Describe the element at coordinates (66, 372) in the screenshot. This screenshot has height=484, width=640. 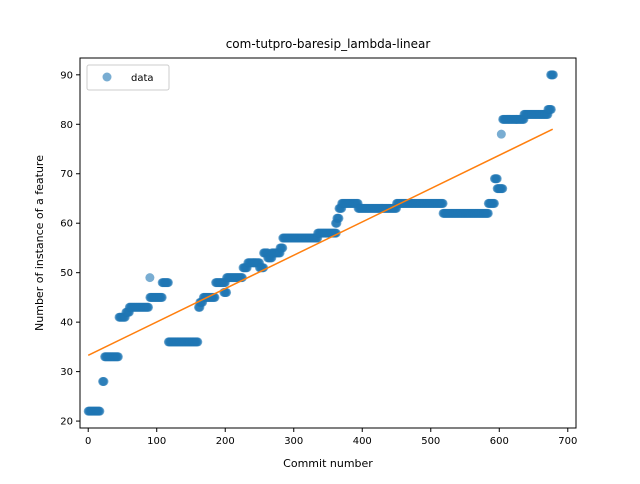
I see `y-tick-label: 30` at that location.